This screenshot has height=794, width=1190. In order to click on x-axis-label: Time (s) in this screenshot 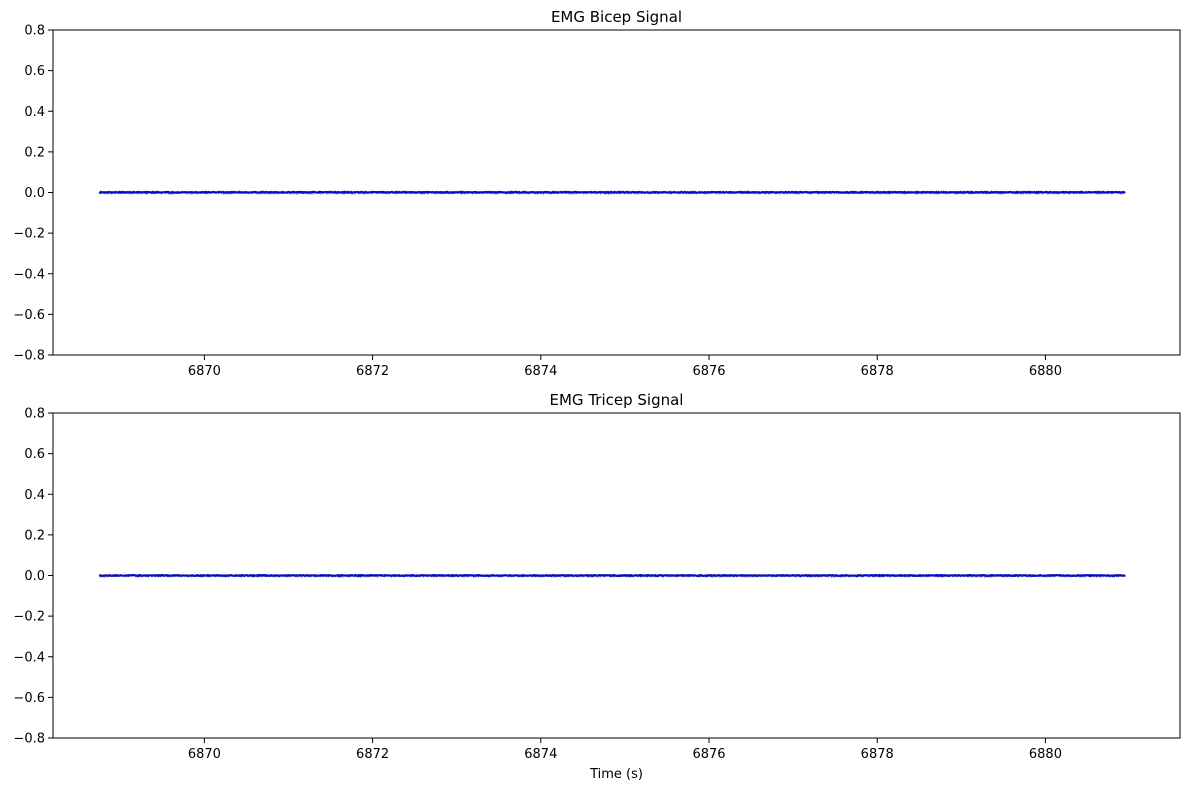, I will do `click(616, 774)`.